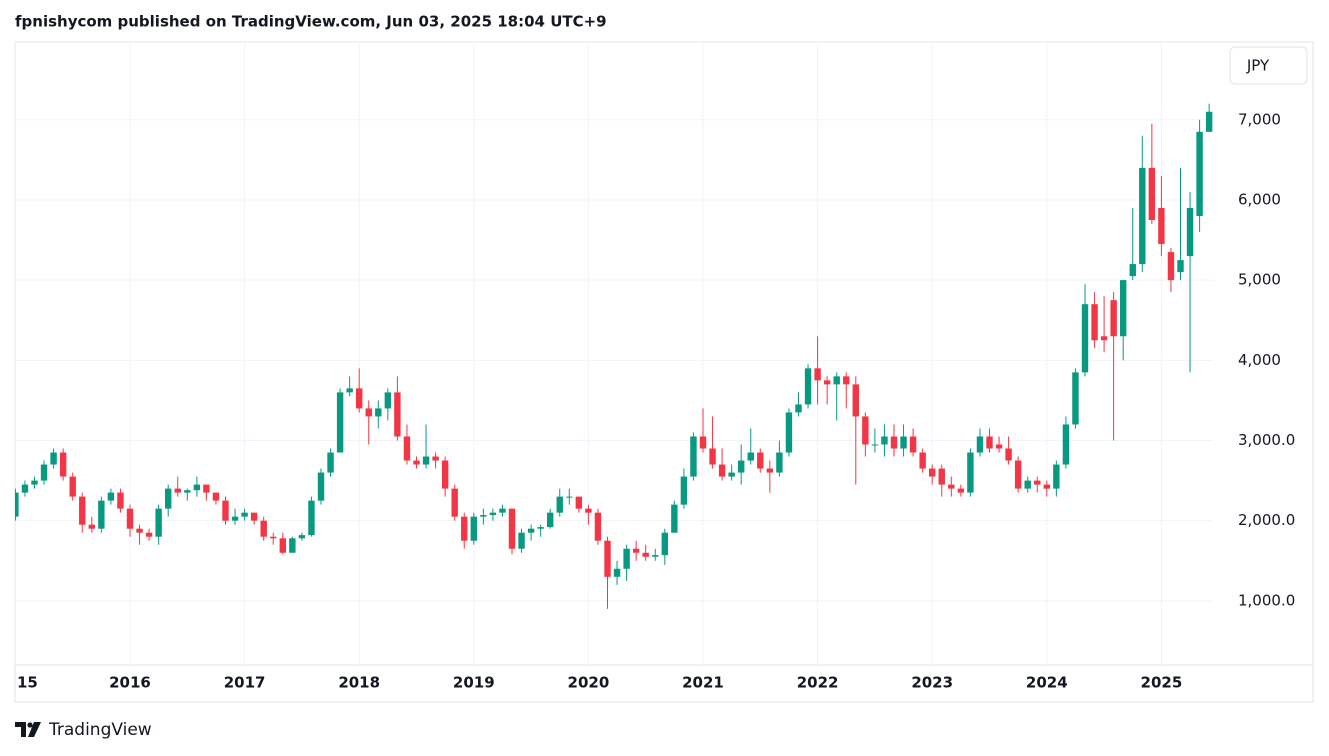 The width and height of the screenshot is (1329, 756). What do you see at coordinates (27, 683) in the screenshot?
I see `x-tick-label: 15` at bounding box center [27, 683].